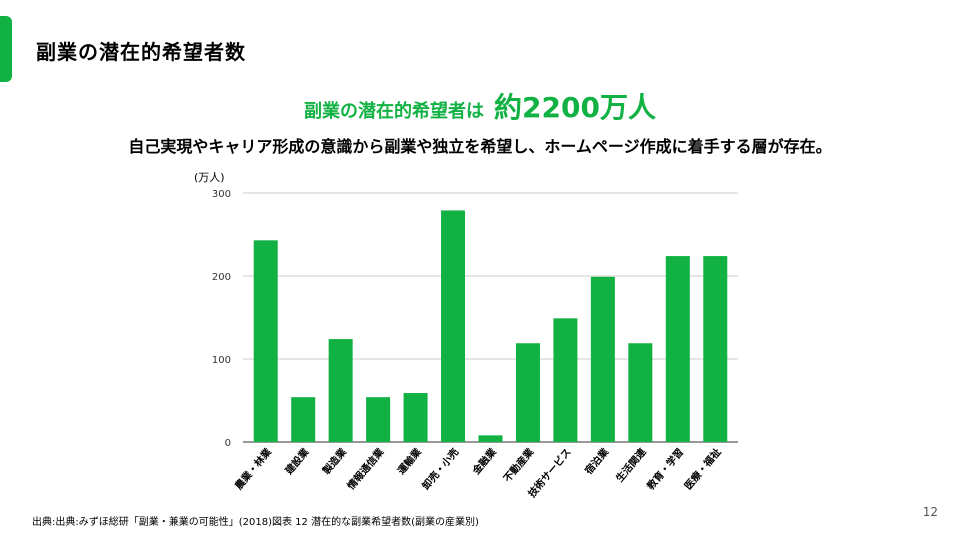  I want to click on x-tick-label: 運輸業, so click(410, 461).